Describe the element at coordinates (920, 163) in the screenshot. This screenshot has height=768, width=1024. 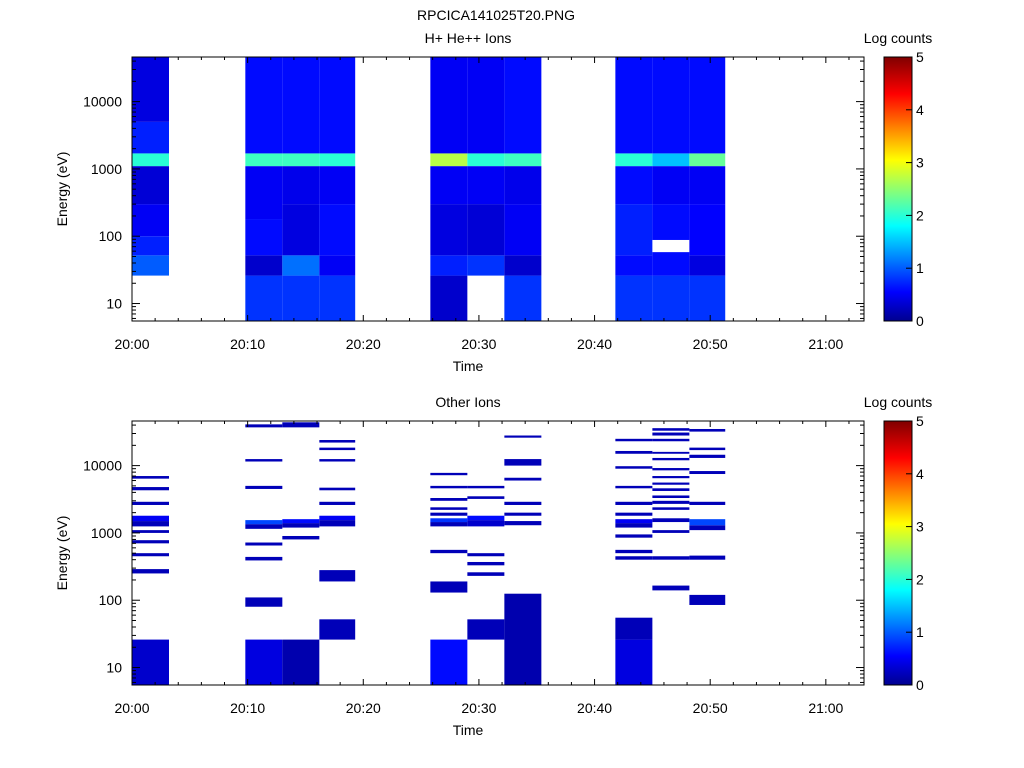
I see `colorbar-tick-label: 3` at that location.